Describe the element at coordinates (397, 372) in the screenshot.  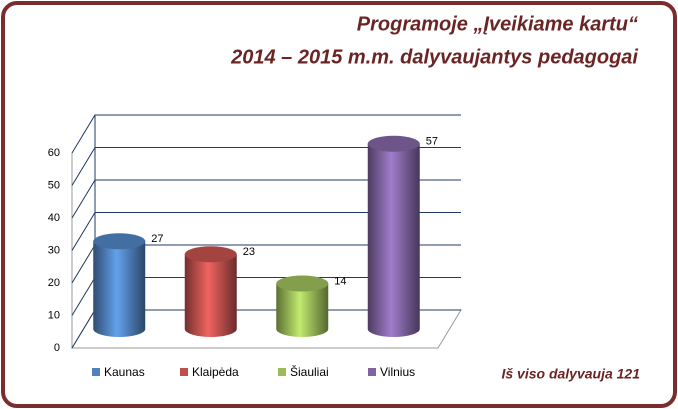
I see `legend-label: Vilnius` at that location.